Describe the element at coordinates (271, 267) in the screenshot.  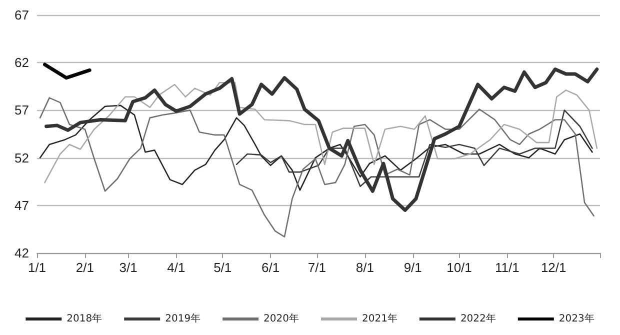
I see `x-tick-label: 6/1` at that location.